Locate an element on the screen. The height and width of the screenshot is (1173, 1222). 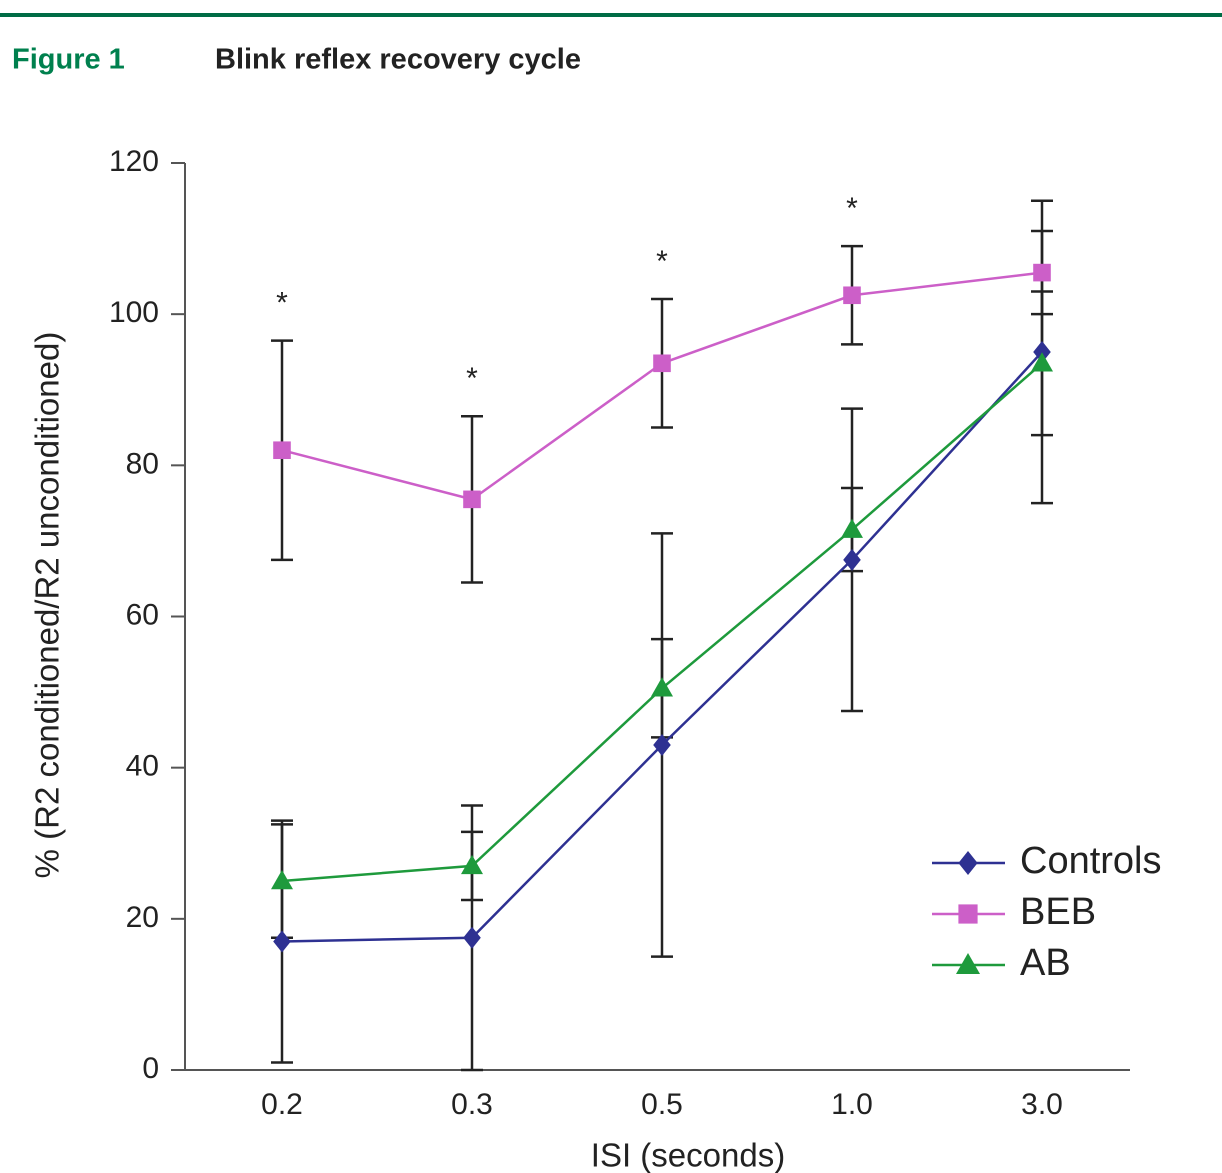
legend-label: BEB is located at coordinates (1058, 912).